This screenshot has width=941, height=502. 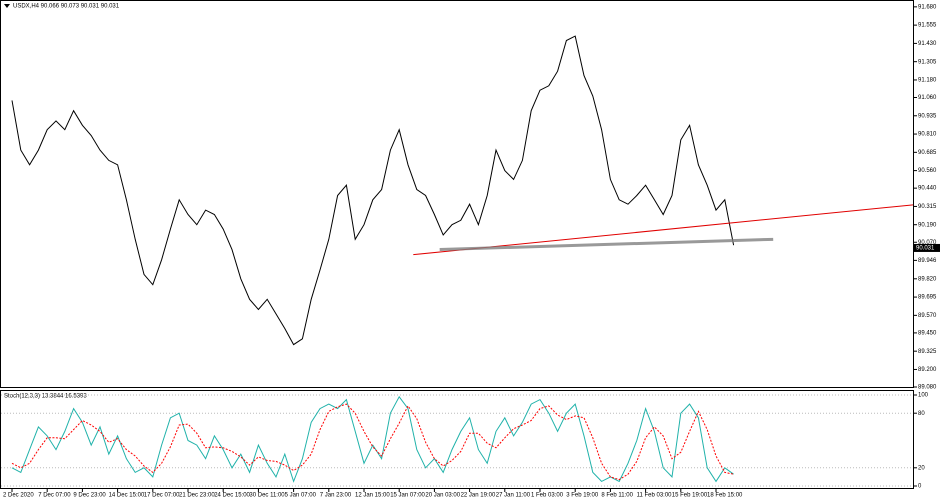 What do you see at coordinates (267, 496) in the screenshot?
I see `x-tick-label: 30 Dec 11:00` at bounding box center [267, 496].